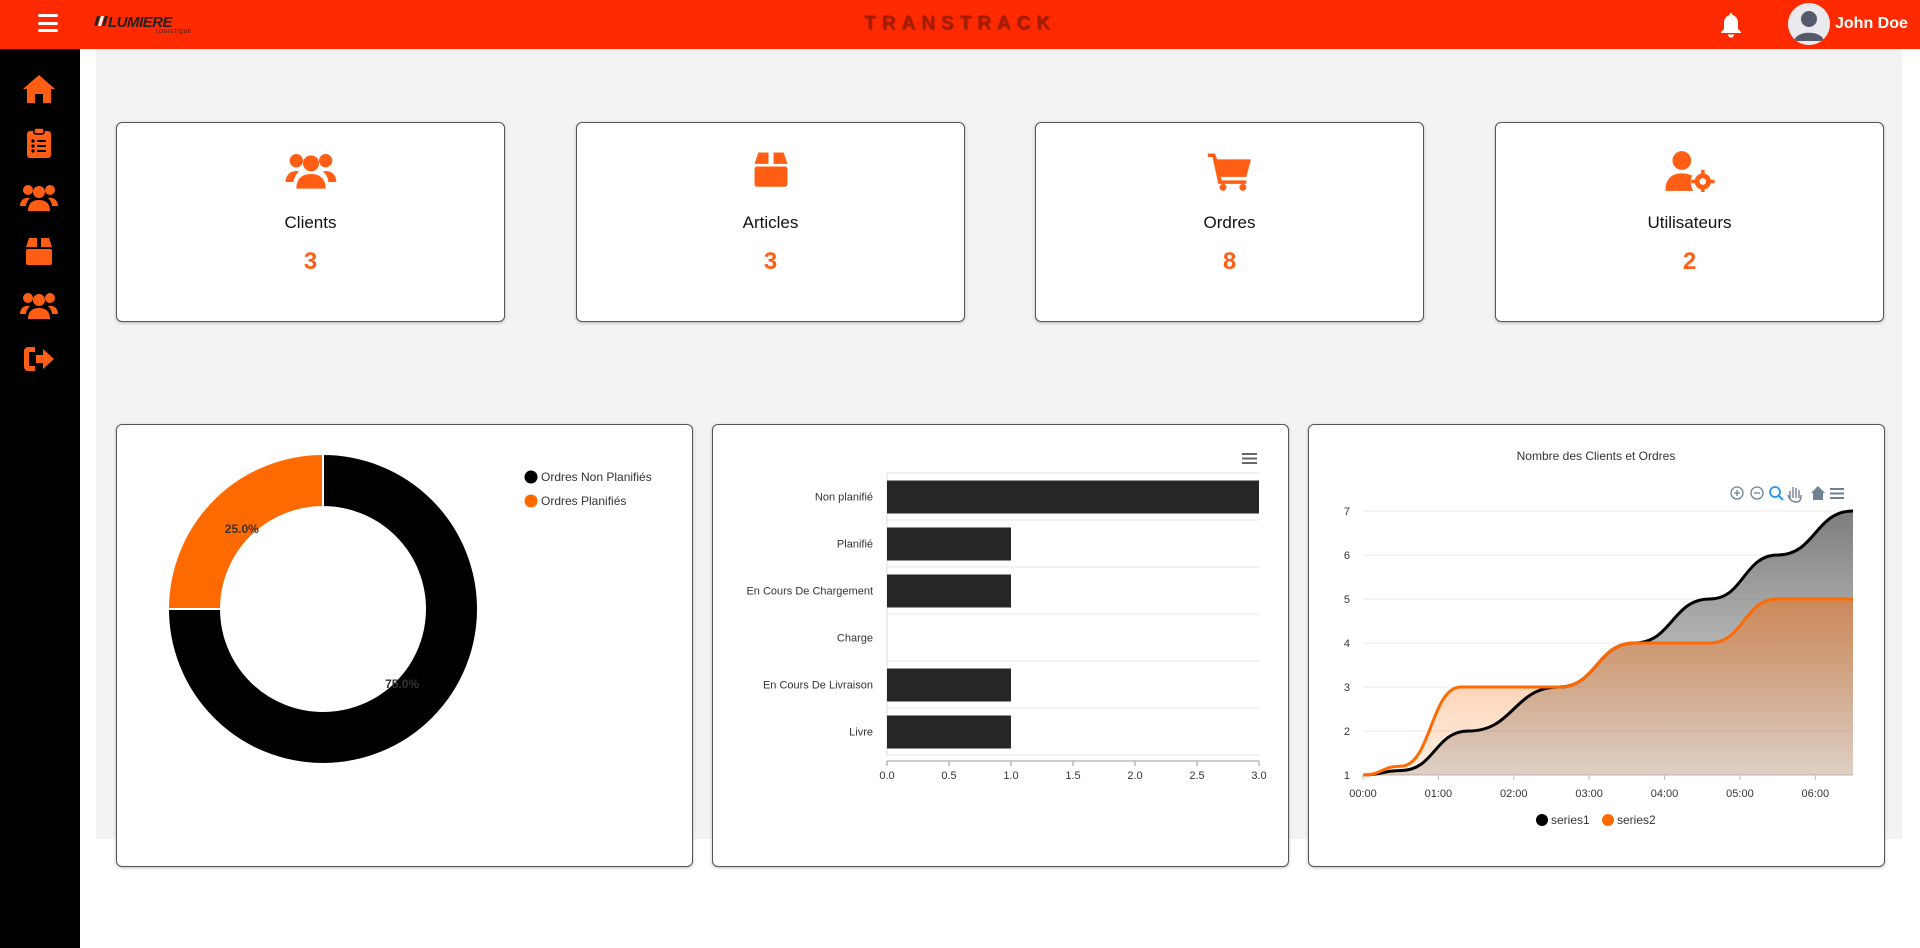 The image size is (1920, 948). Describe the element at coordinates (809, 592) in the screenshot. I see `category-label: En Cours De Chargement` at that location.